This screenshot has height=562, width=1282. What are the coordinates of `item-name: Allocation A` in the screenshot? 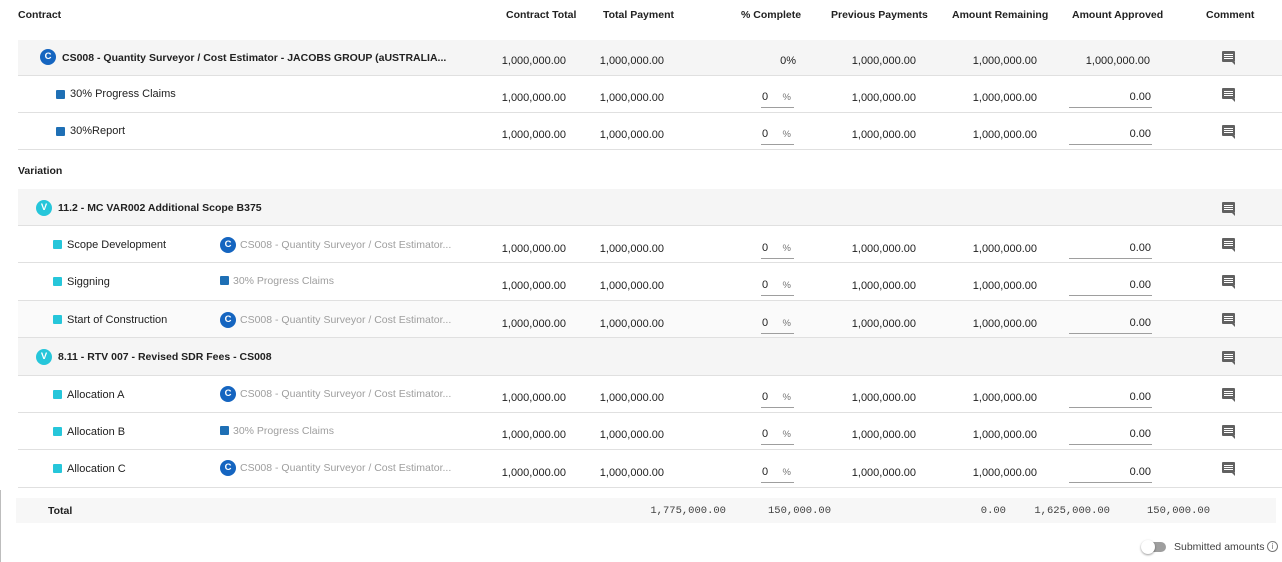 It's located at (96, 395).